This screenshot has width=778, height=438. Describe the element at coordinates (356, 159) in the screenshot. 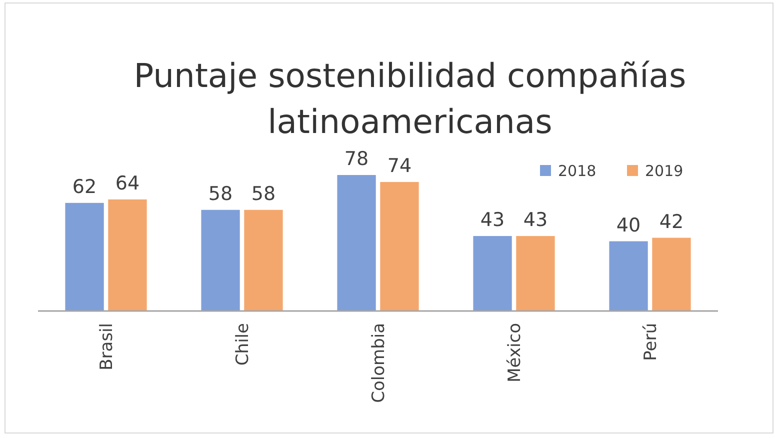

I see `data-label: 78` at that location.